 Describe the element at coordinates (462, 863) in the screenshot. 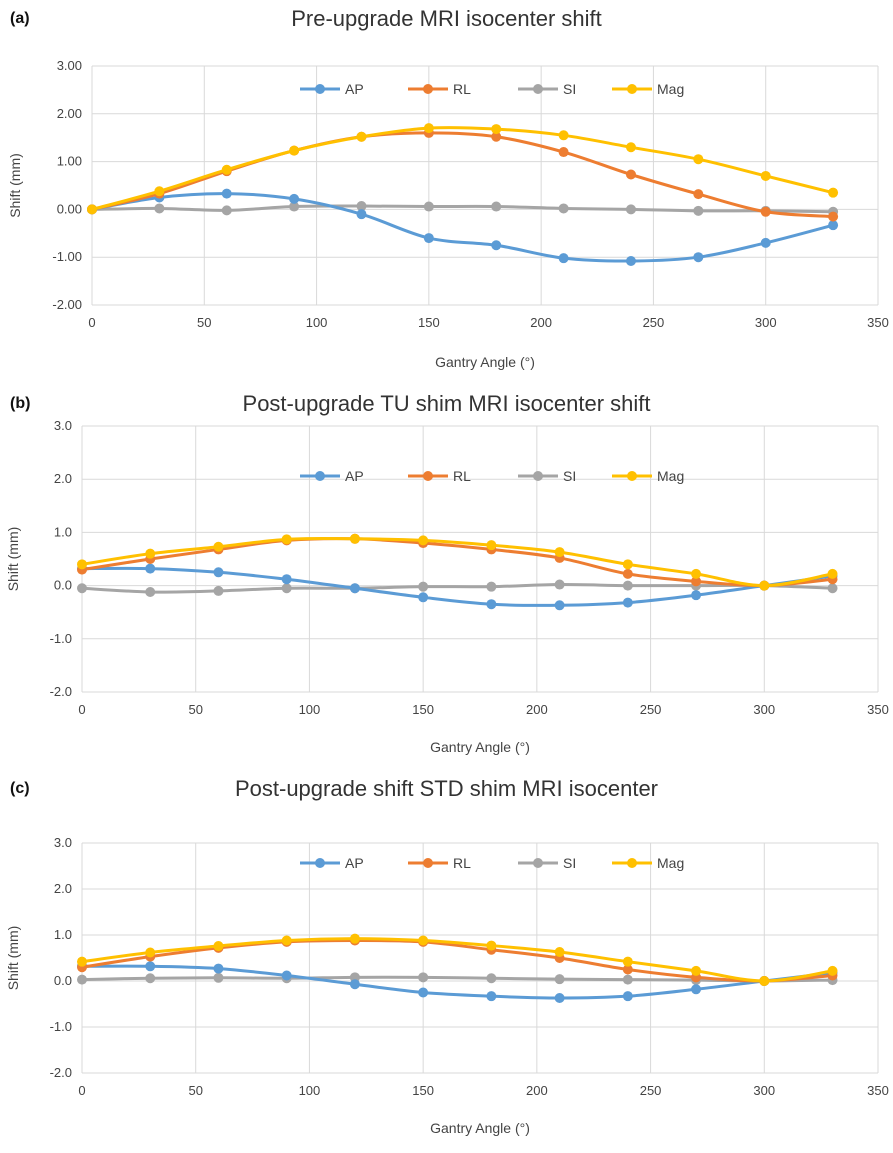

I see `legend-label: RL` at that location.